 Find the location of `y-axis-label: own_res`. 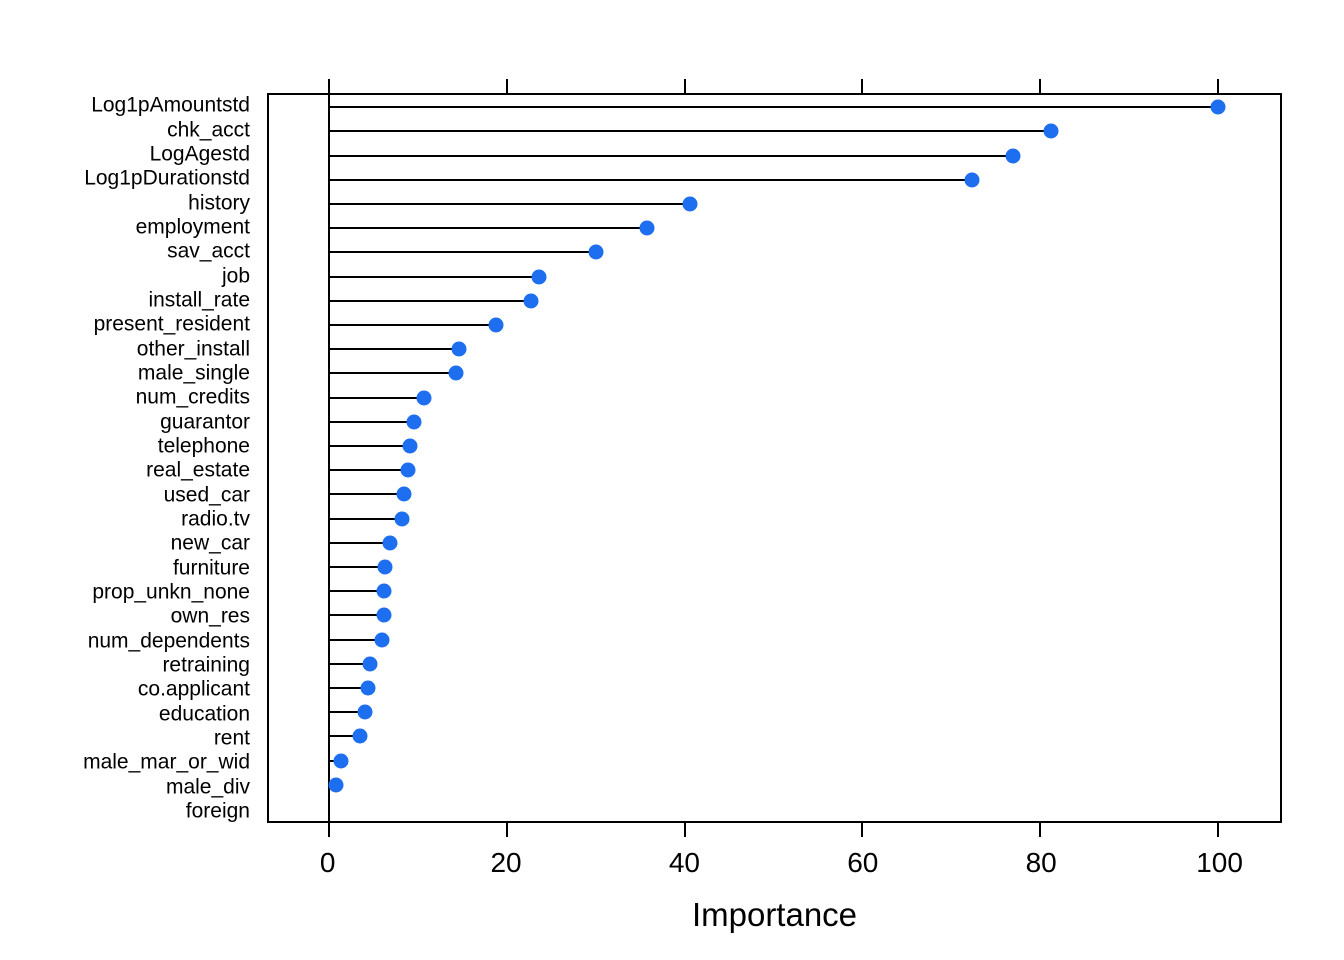

y-axis-label: own_res is located at coordinates (210, 616).